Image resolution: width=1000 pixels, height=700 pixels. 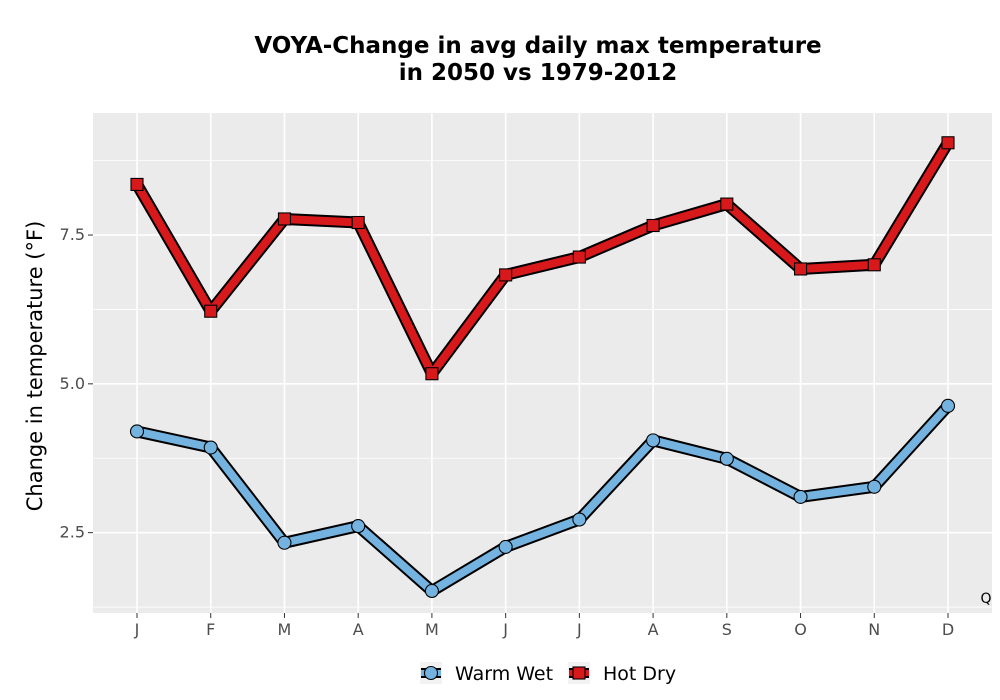 What do you see at coordinates (537, 46) in the screenshot?
I see `chart-title-line1: VOYA-Change in avg daily max temperature` at bounding box center [537, 46].